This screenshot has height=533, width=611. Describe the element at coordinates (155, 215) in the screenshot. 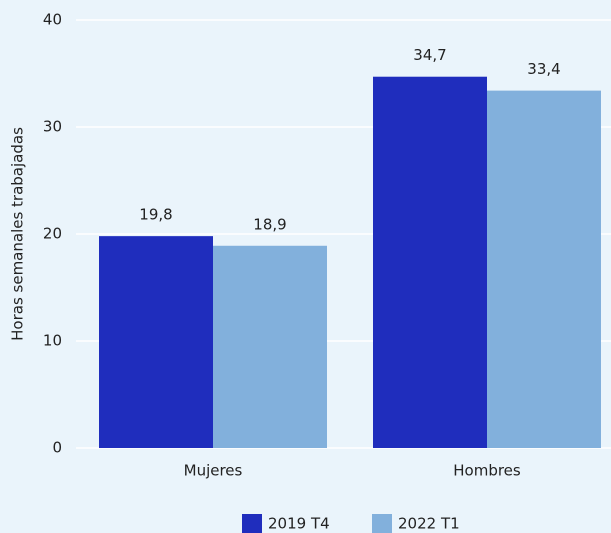

I see `data-label: 19,8` at that location.